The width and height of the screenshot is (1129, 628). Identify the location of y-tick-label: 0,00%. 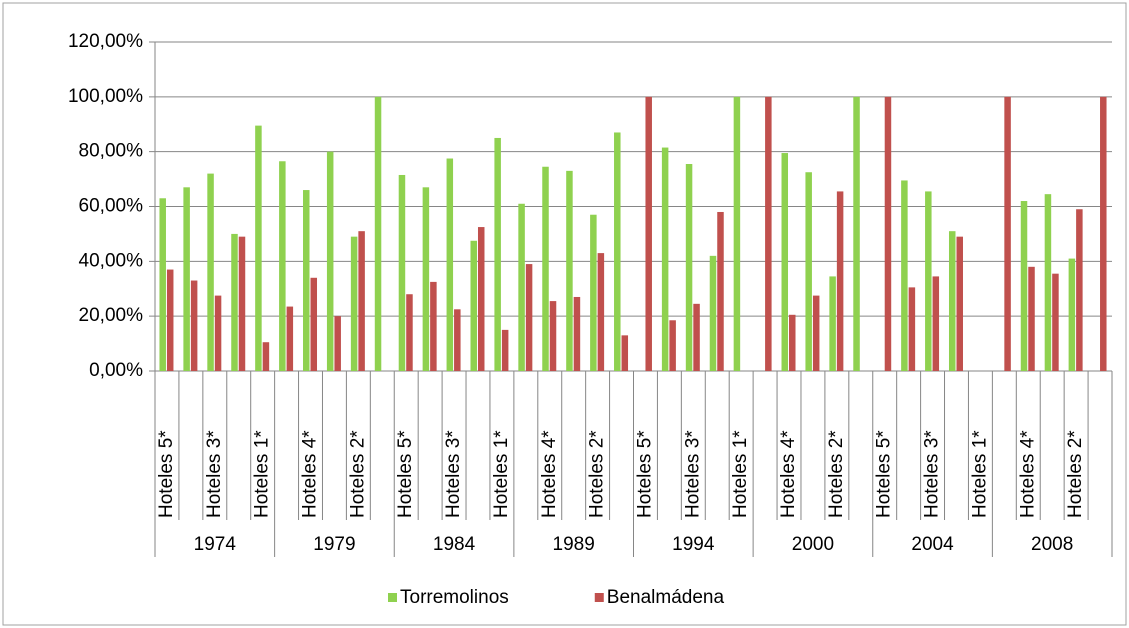
(116, 370).